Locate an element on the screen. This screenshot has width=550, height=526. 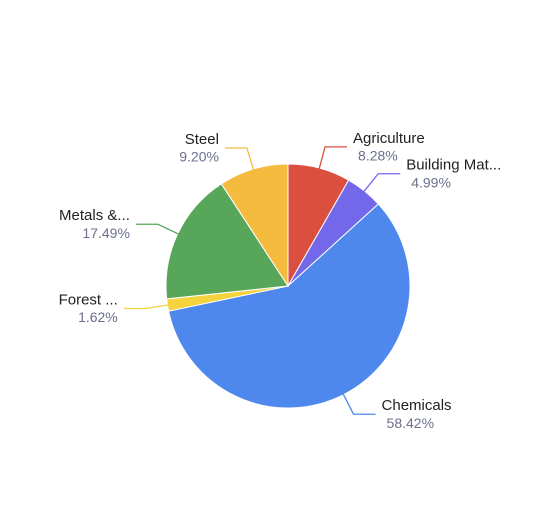
slice-label: Agriculture is located at coordinates (389, 138).